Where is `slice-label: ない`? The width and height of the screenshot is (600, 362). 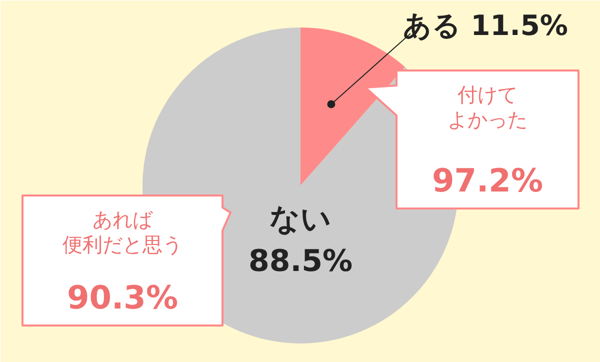
slice-label: ない is located at coordinates (301, 219).